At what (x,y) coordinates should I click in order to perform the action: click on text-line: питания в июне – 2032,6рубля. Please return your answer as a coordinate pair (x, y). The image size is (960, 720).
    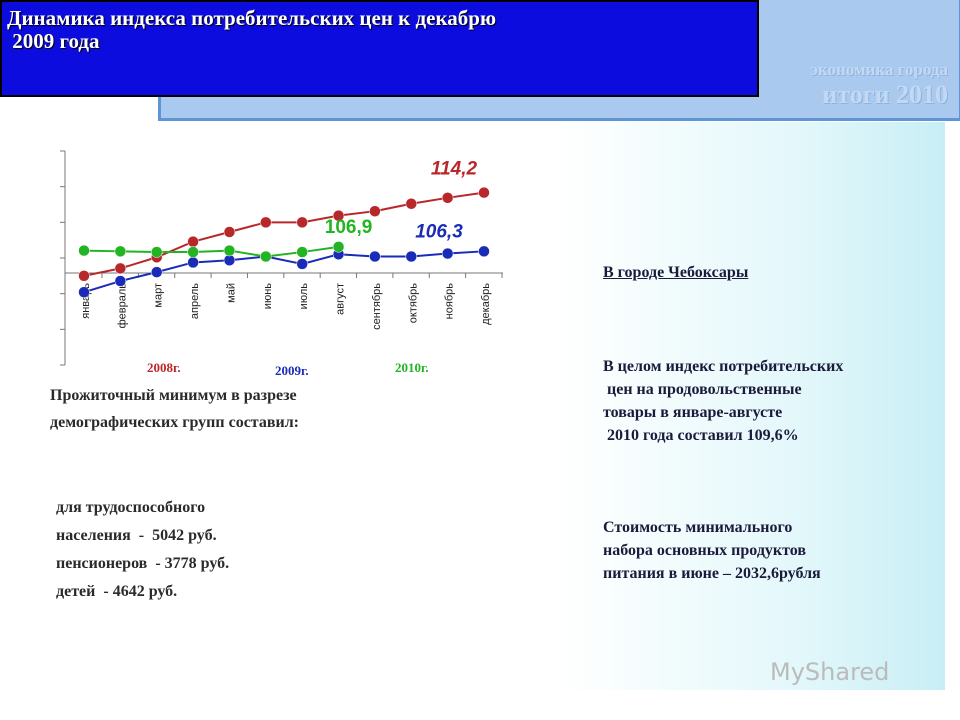
    Looking at the image, I should click on (712, 573).